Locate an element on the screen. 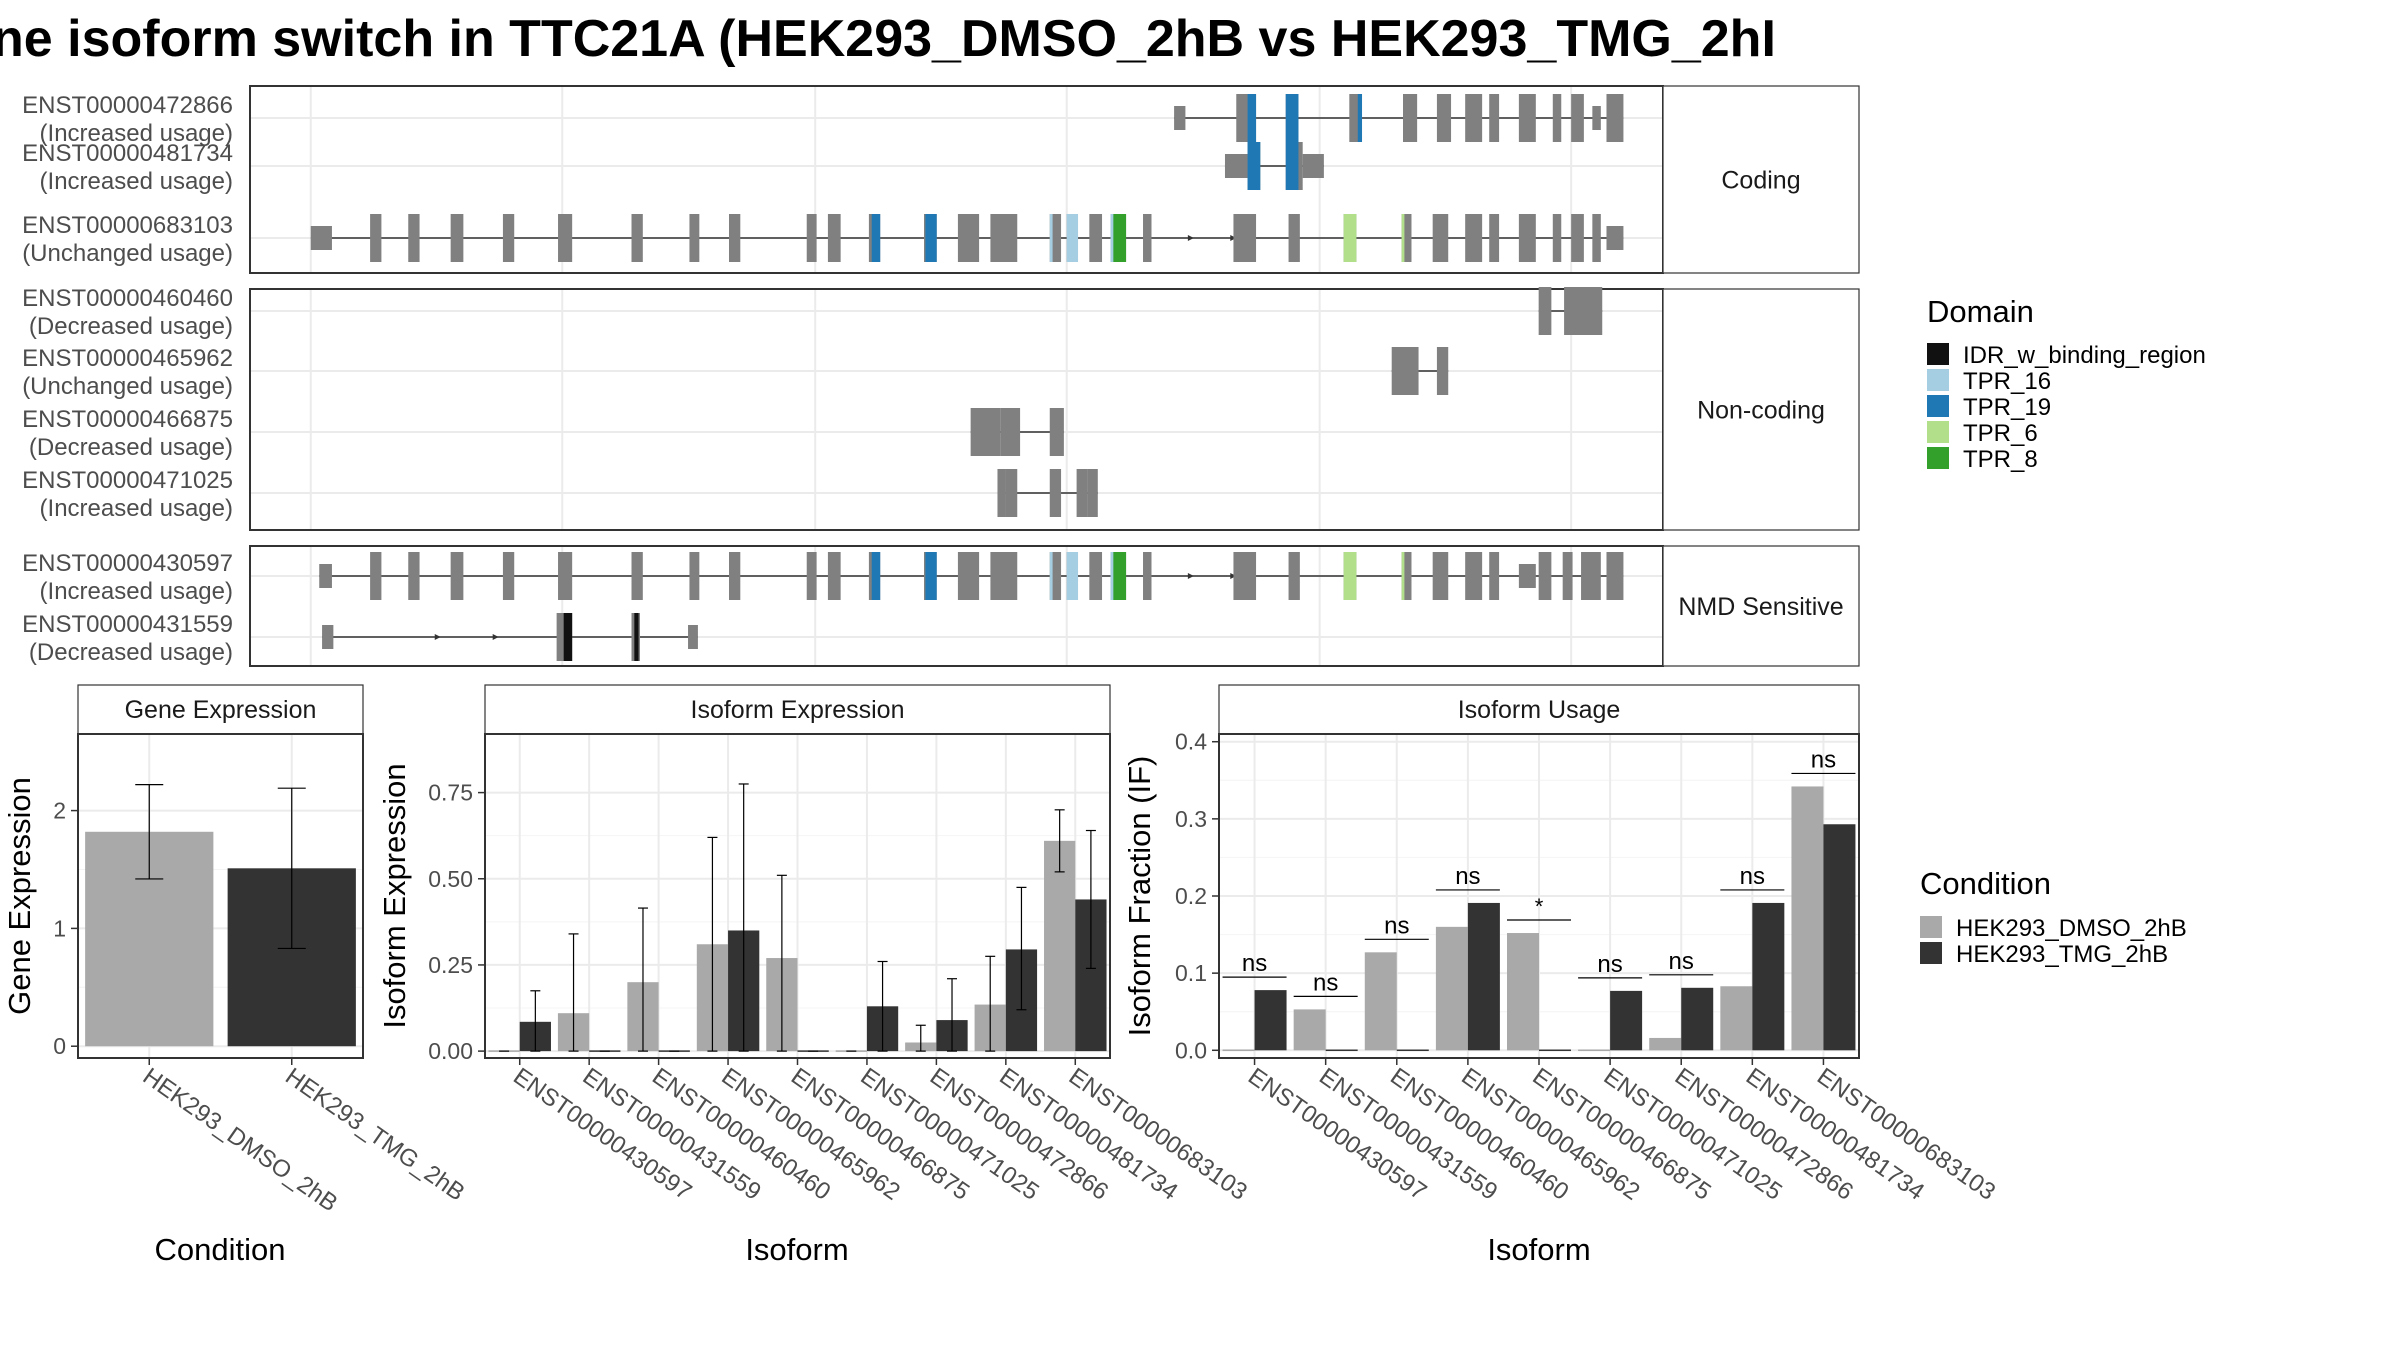 This screenshot has height=1350, width=2400. significance-label: * is located at coordinates (1539, 906).